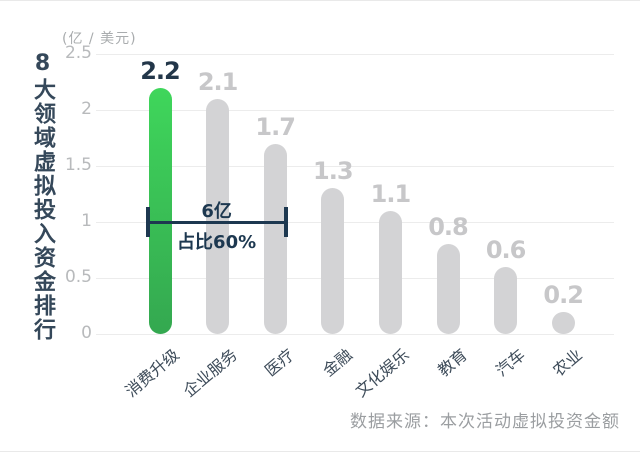 Image resolution: width=640 pixels, height=452 pixels. I want to click on bar-文化娱乐, so click(390, 272).